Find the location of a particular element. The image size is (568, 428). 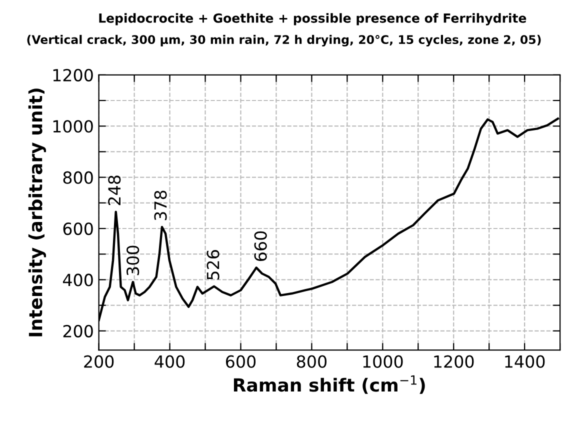

y-tick-label: 1000 is located at coordinates (73, 126).